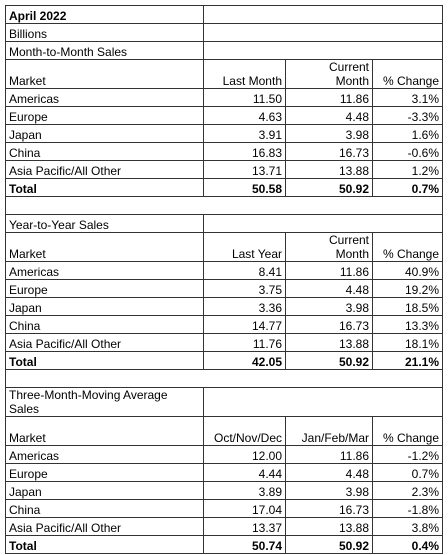 This screenshot has height=555, width=448. Describe the element at coordinates (244, 74) in the screenshot. I see `column-header: Last Month` at that location.